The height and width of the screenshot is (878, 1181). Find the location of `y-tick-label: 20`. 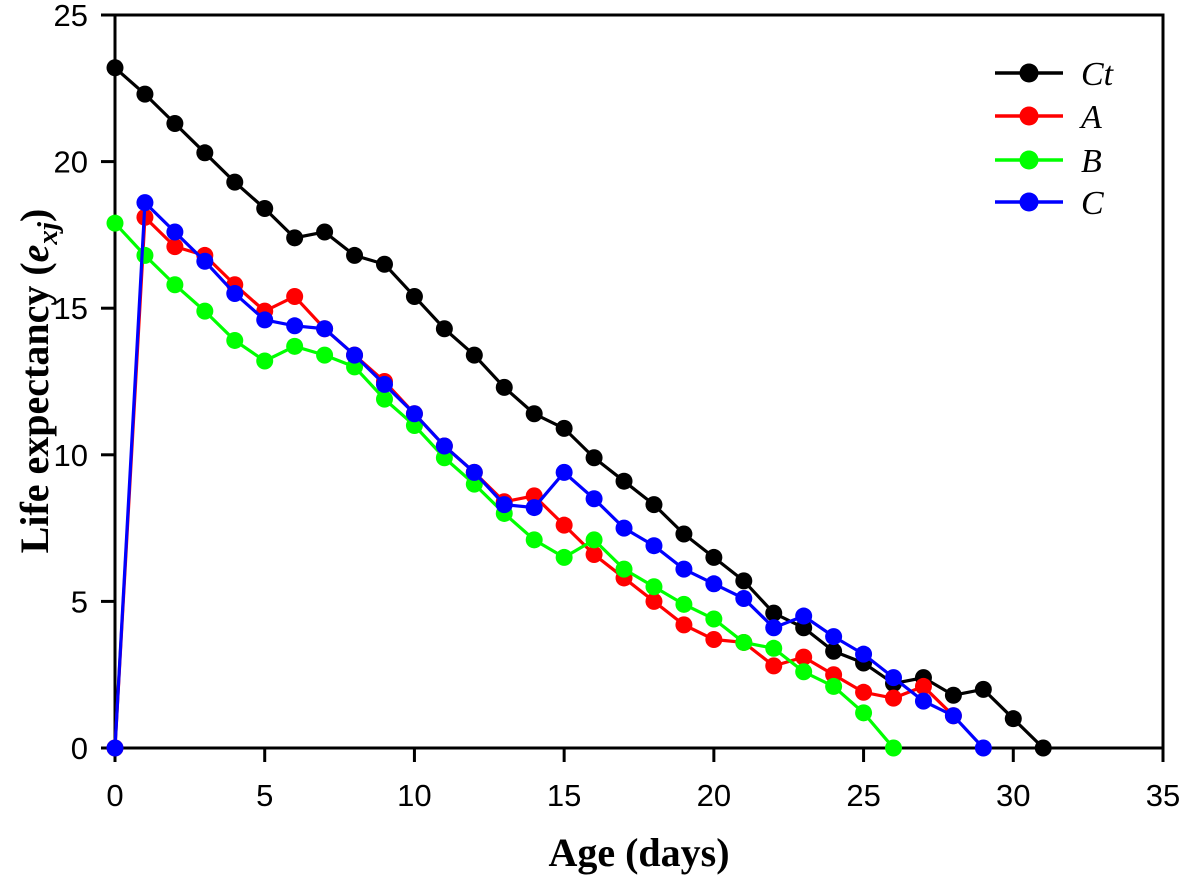

y-tick-label: 20 is located at coordinates (71, 162).